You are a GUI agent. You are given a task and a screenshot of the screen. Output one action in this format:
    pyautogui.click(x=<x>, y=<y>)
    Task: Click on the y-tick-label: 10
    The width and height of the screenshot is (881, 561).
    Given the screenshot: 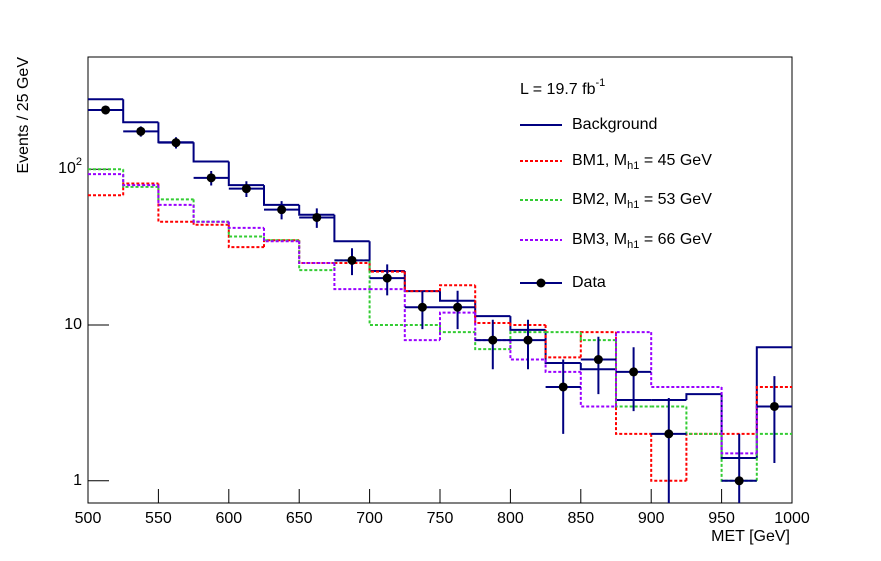 What is the action you would take?
    pyautogui.click(x=73, y=324)
    